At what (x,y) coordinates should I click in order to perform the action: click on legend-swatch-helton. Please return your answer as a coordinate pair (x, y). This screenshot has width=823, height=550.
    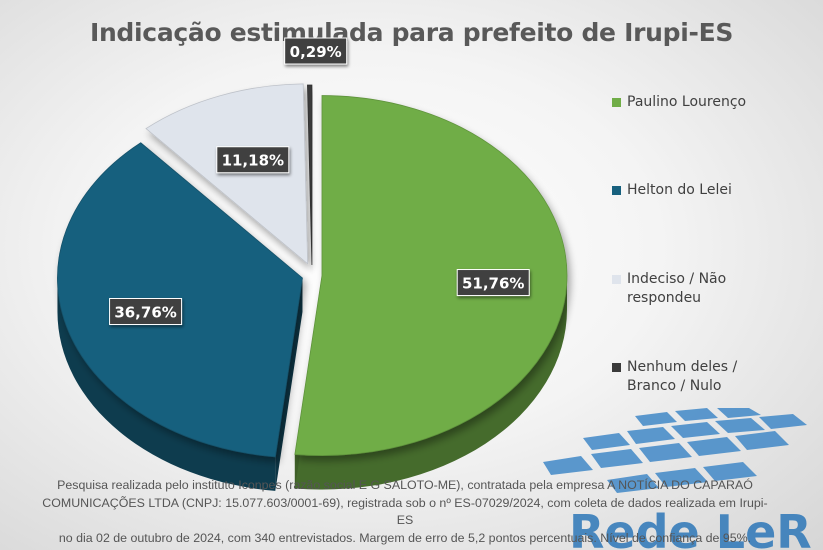
    Looking at the image, I should click on (616, 190).